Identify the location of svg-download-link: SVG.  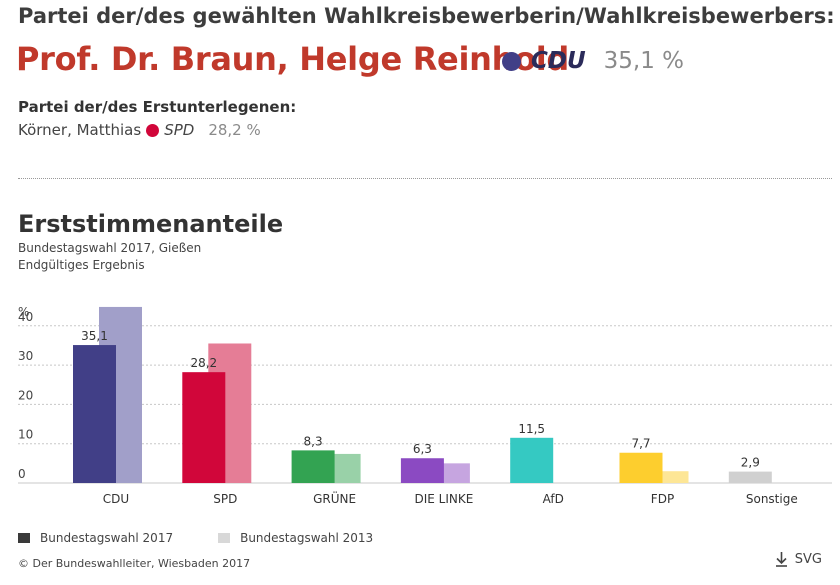
(798, 559).